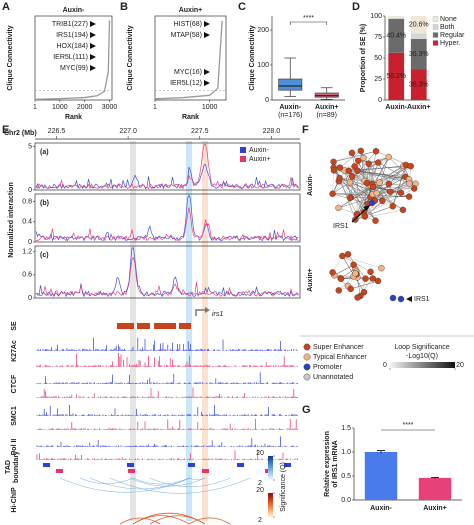 This screenshot has width=474, height=525. I want to click on track-label: SE, so click(14, 326).